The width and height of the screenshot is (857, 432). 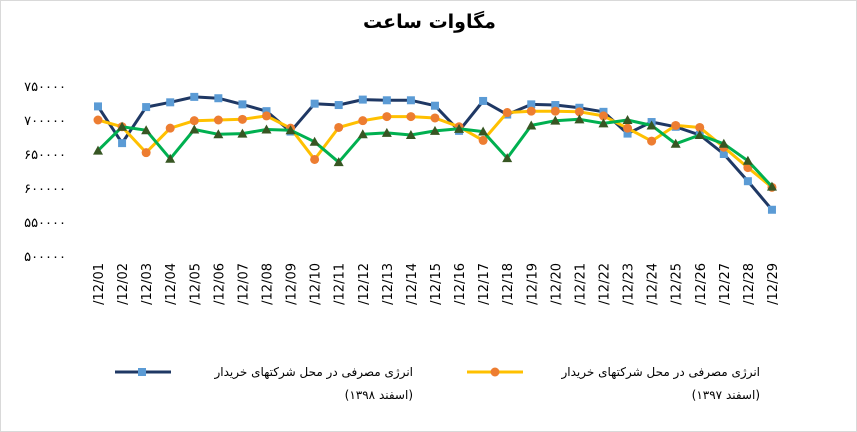 I want to click on x-tick-label: /12/08, so click(x=267, y=284).